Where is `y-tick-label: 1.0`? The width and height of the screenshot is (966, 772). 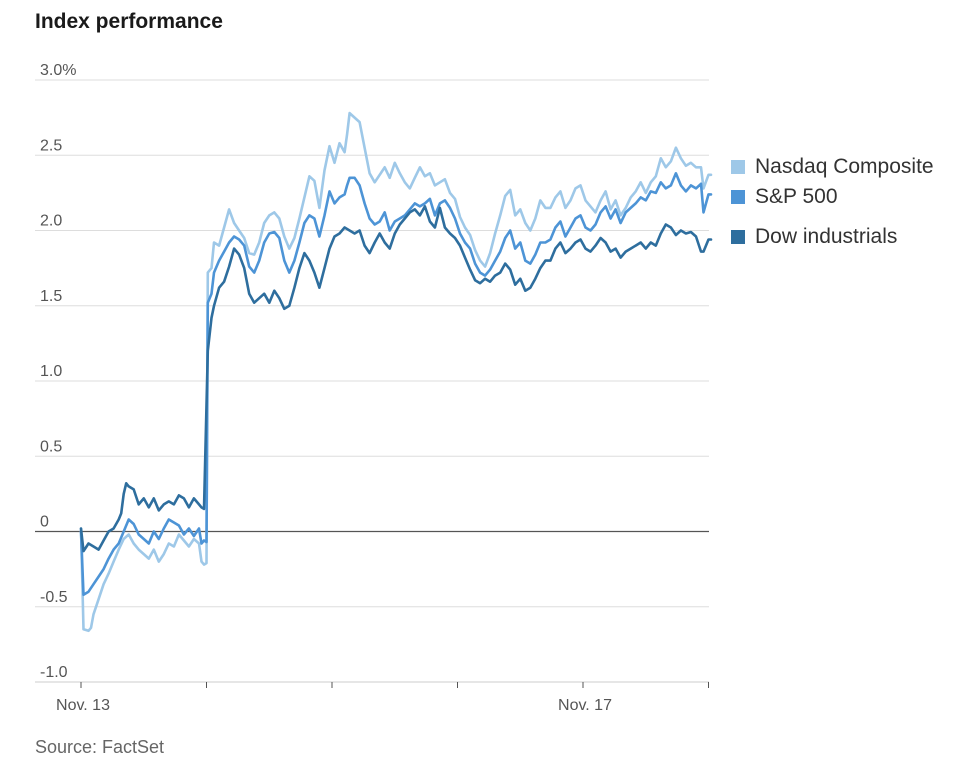
y-tick-label: 1.0 is located at coordinates (51, 371).